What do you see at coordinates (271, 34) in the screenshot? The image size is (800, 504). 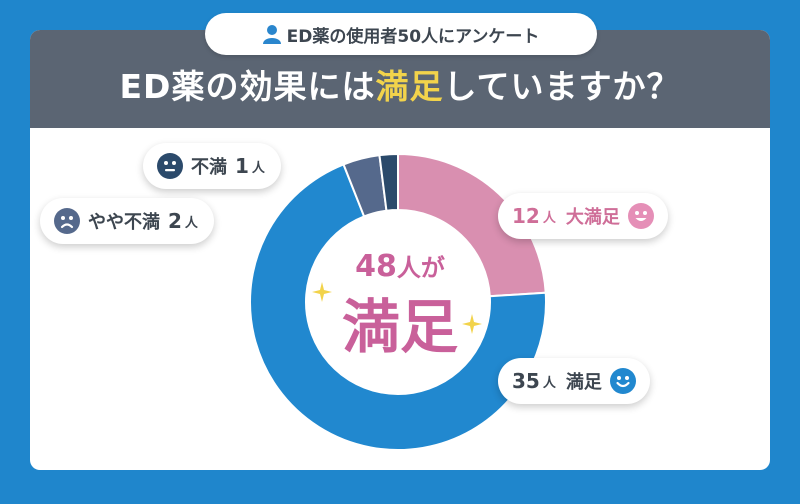 I see `person-icon` at bounding box center [271, 34].